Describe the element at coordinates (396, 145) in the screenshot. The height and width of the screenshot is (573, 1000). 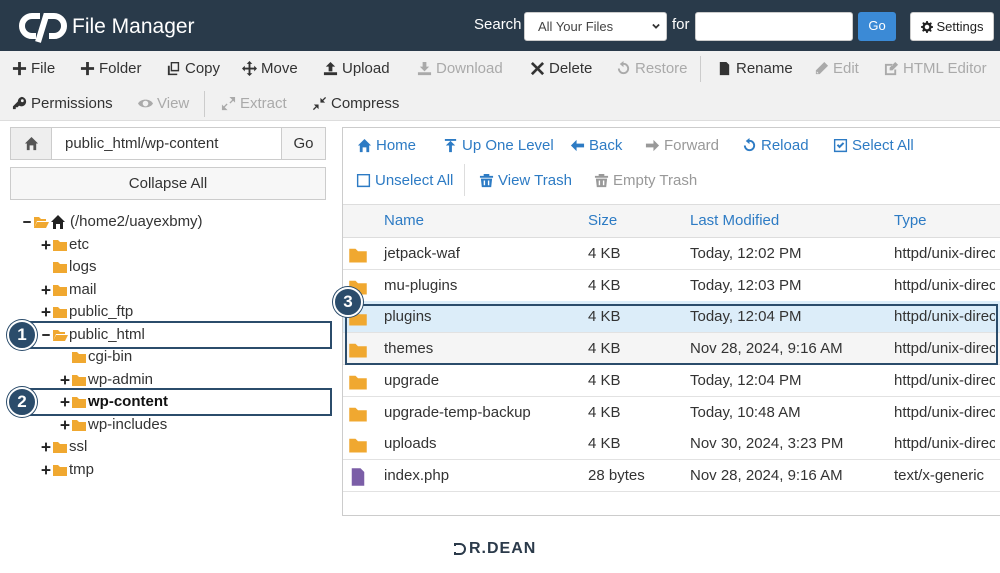
I see `button-label: Home` at that location.